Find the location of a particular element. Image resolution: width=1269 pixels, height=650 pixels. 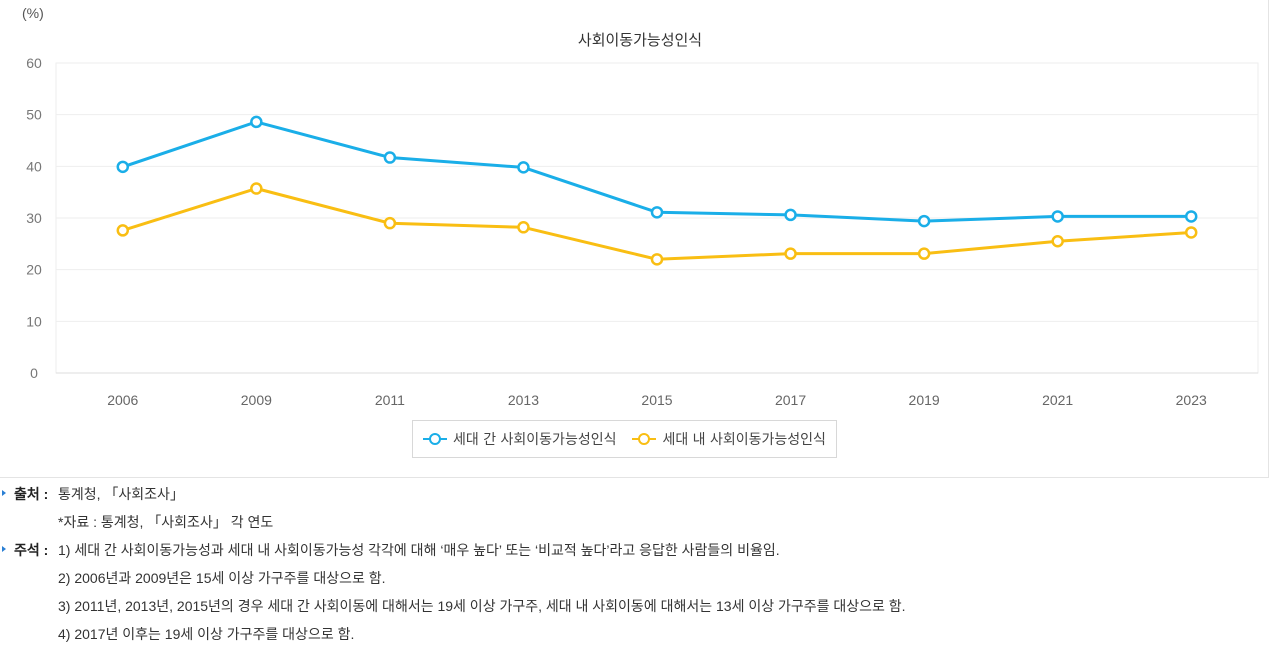

chart-legend: 세대 간 사회이동가능성인식 세대 내 사회이동가능성인식 is located at coordinates (624, 439).